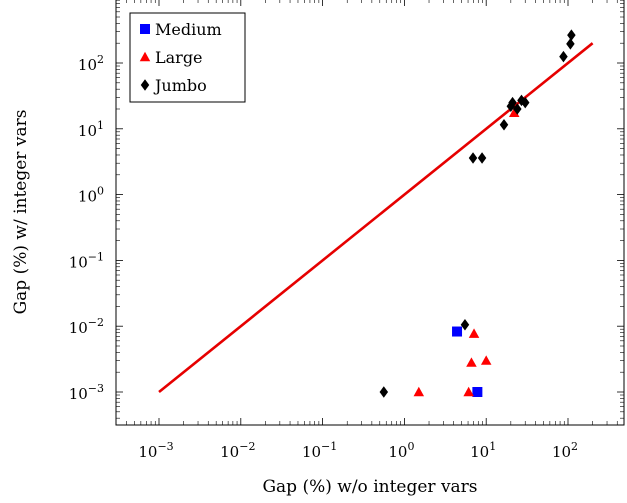 The height and width of the screenshot is (503, 627). Describe the element at coordinates (86, 326) in the screenshot. I see `y-tick-label: 10⁻²` at that location.